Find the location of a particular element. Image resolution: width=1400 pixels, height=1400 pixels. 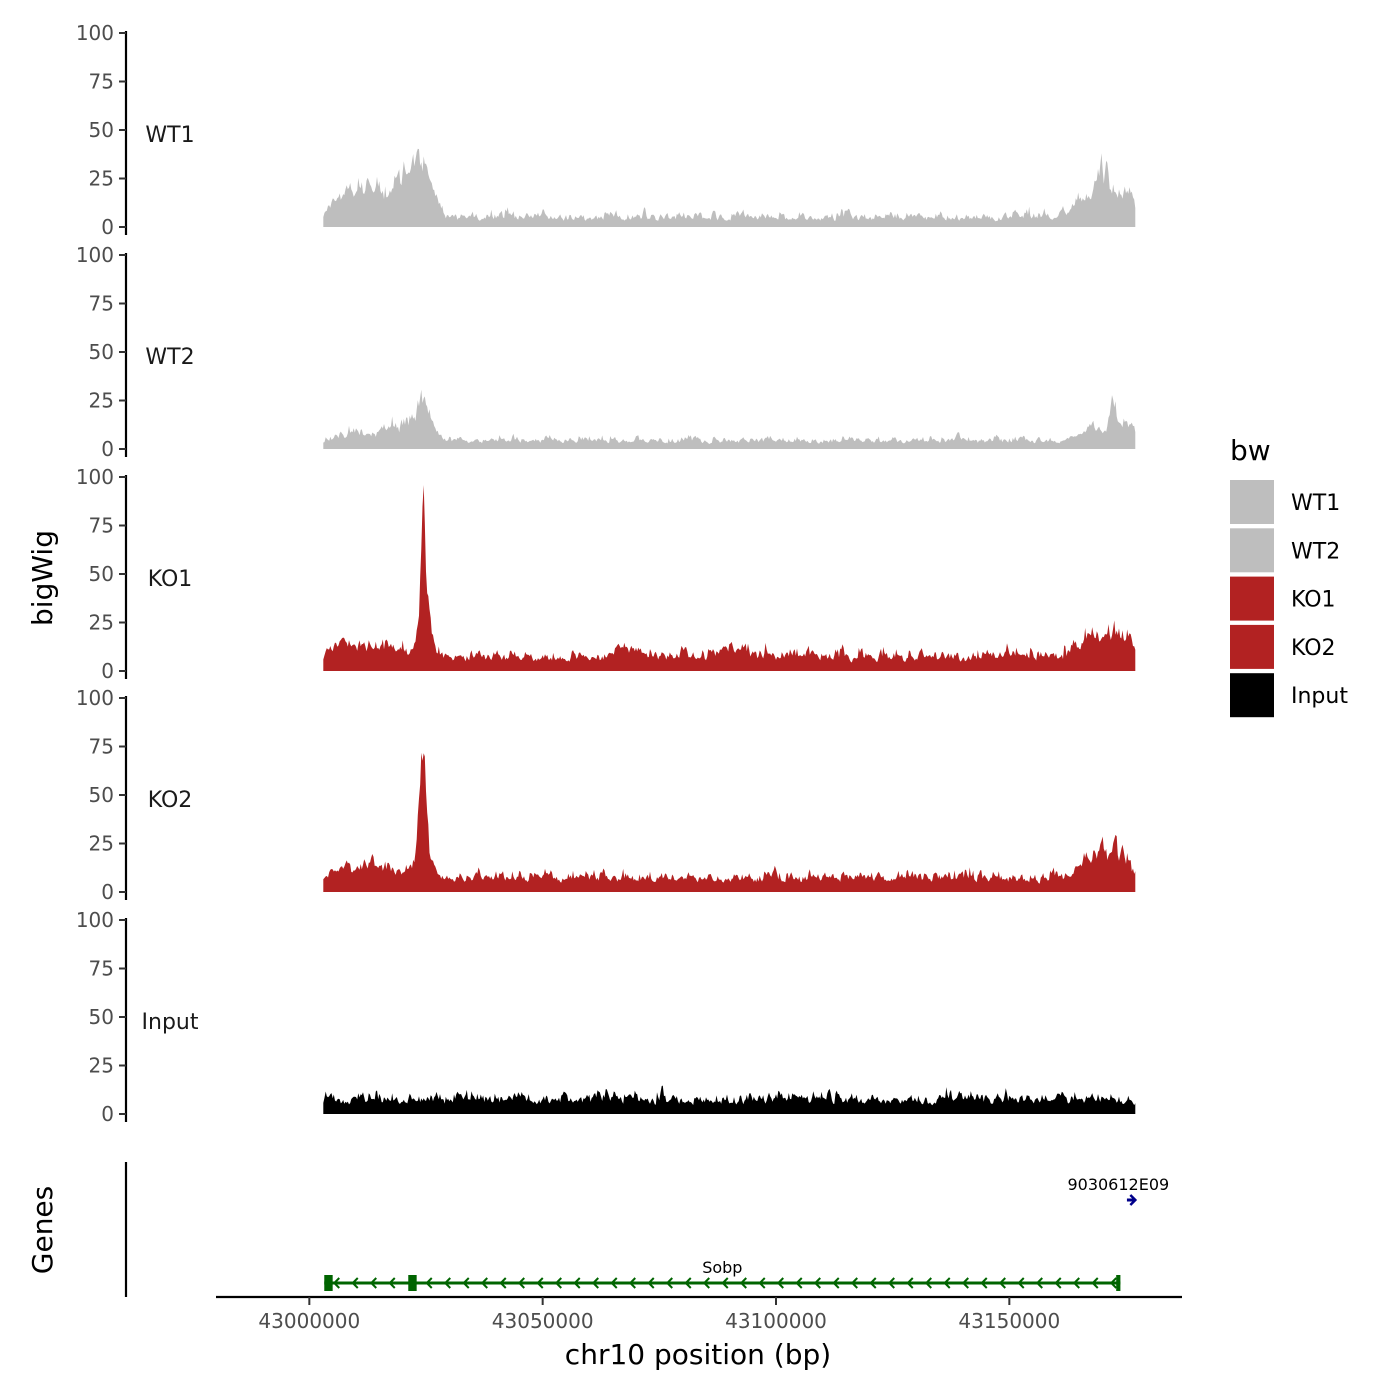

track-label: WT1 is located at coordinates (169, 135).